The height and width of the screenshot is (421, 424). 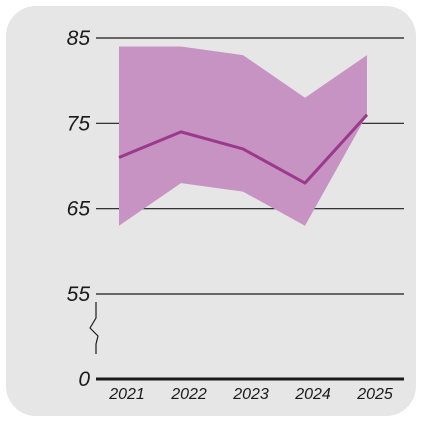 What do you see at coordinates (126, 394) in the screenshot?
I see `x-tick-2021: 2021` at bounding box center [126, 394].